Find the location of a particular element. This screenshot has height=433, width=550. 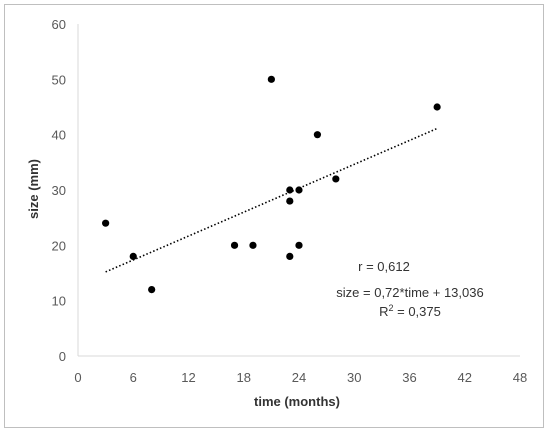

x-tick-label: 6 is located at coordinates (133, 377).